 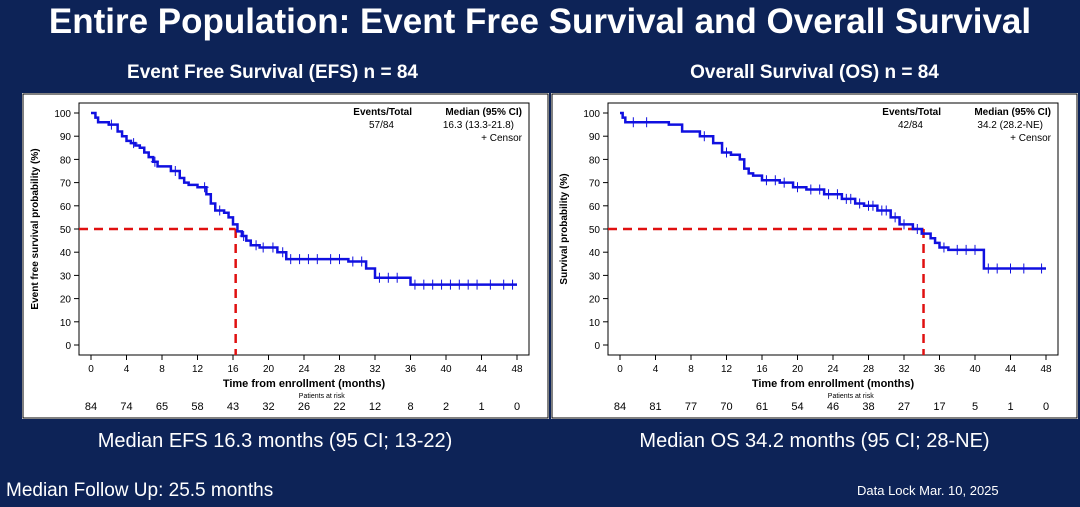 What do you see at coordinates (375, 407) in the screenshot?
I see `efs-at-risk-count: 12` at bounding box center [375, 407].